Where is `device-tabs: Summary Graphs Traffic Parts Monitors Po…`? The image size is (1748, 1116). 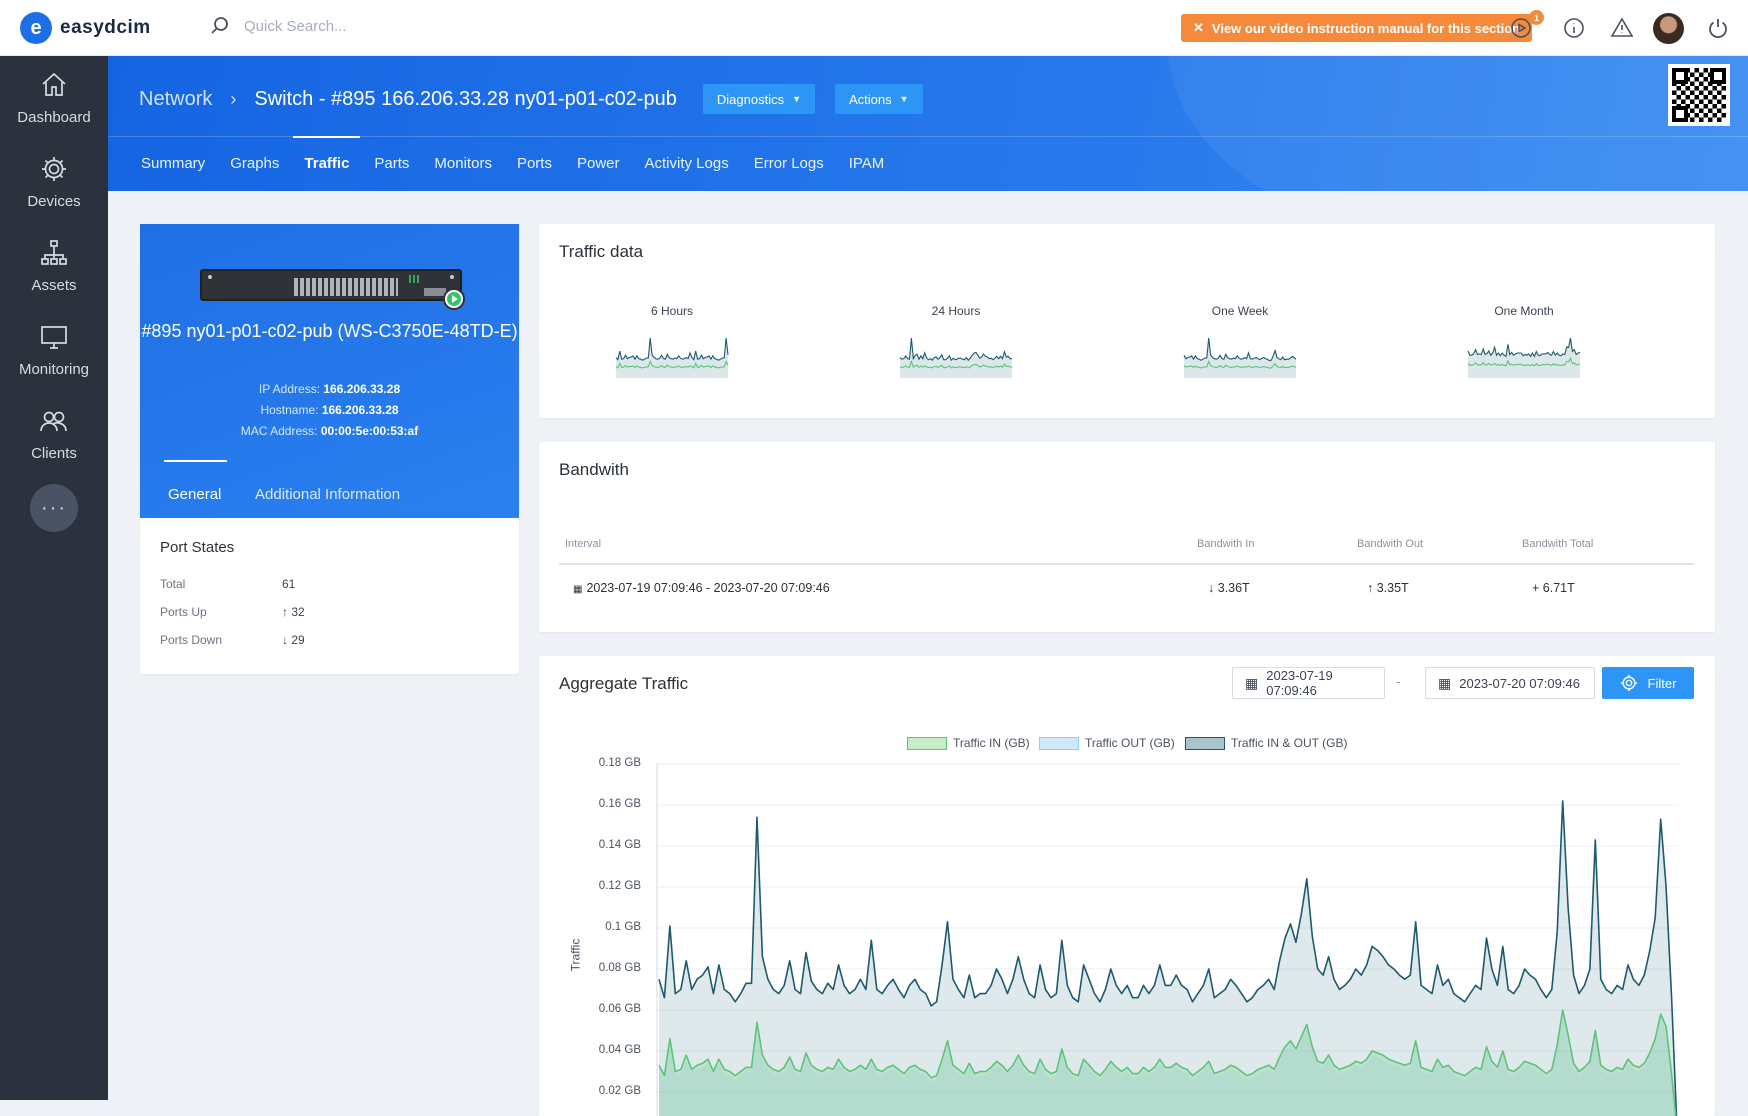
device-tabs: Summary Graphs Traffic Parts Monitors Po… is located at coordinates (512, 163).